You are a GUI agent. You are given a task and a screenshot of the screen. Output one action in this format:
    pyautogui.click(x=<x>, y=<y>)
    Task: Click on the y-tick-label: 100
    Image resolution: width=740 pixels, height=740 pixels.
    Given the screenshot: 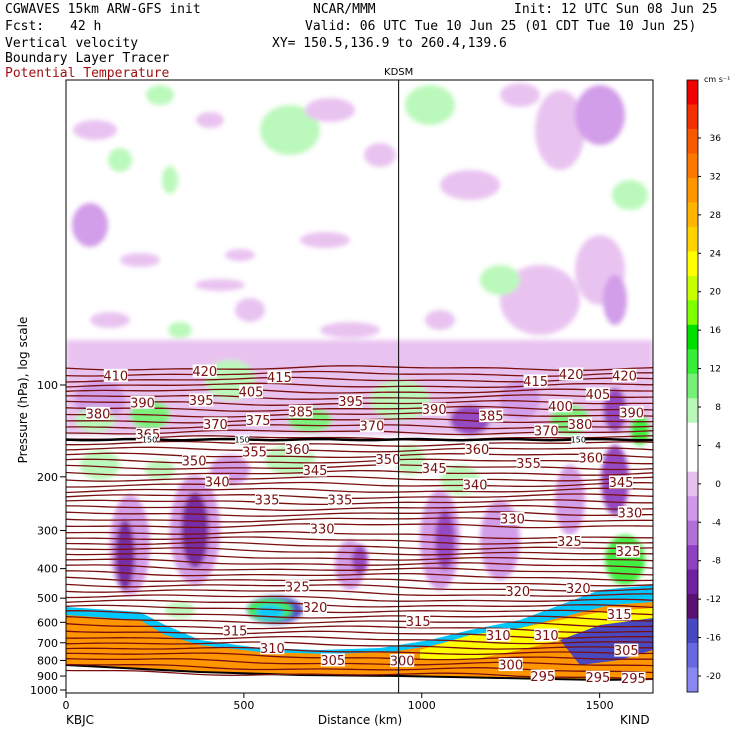 What is the action you would take?
    pyautogui.click(x=47, y=385)
    